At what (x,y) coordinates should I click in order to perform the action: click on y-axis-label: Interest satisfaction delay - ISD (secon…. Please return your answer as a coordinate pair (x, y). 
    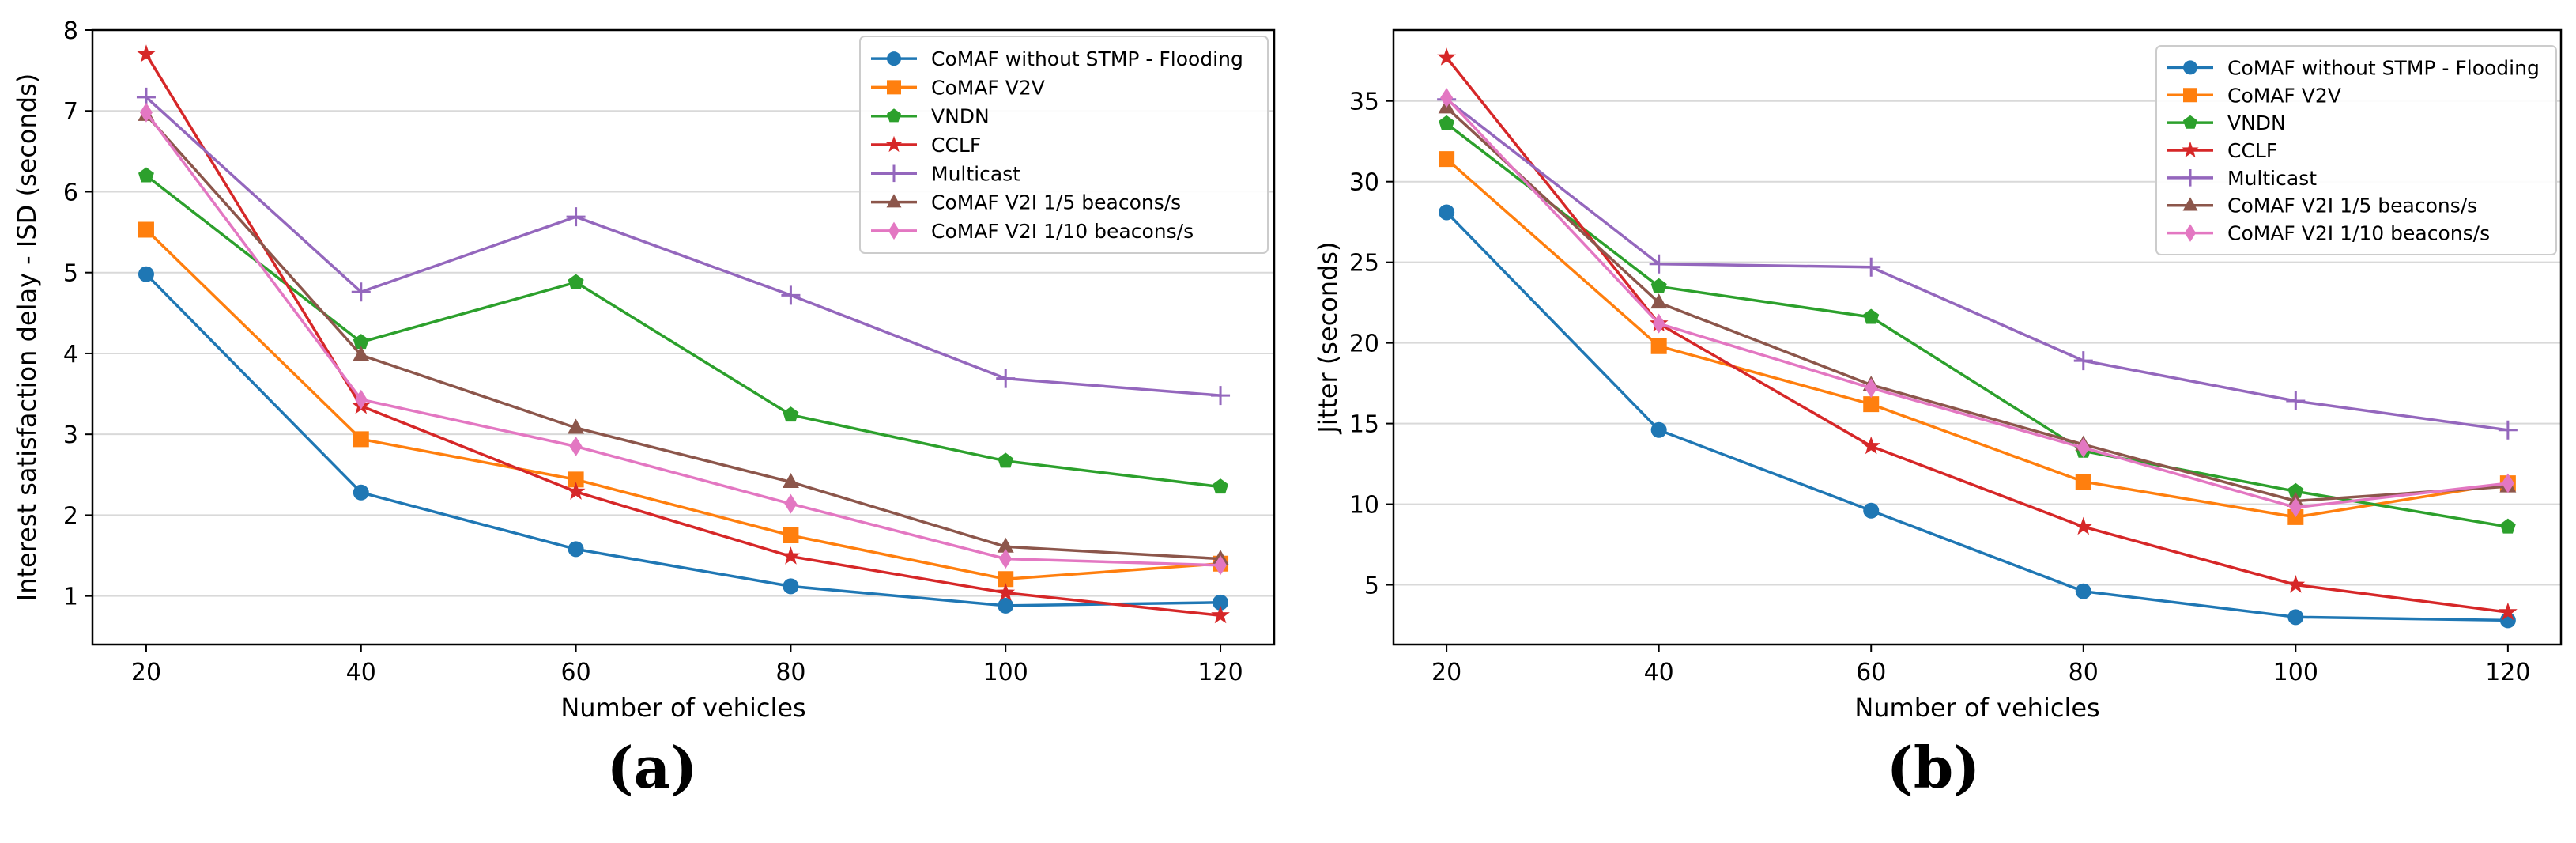
    Looking at the image, I should click on (27, 337).